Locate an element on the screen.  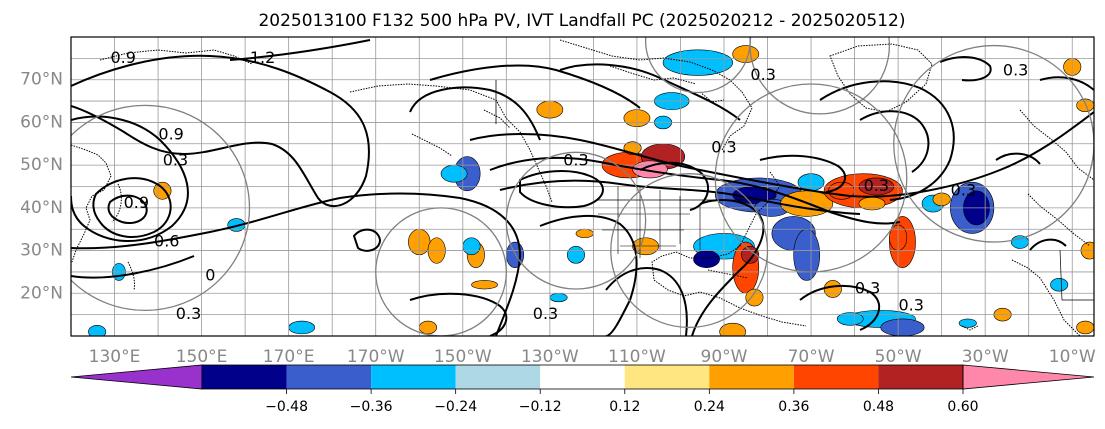
colorbar-frame is located at coordinates (582, 377).